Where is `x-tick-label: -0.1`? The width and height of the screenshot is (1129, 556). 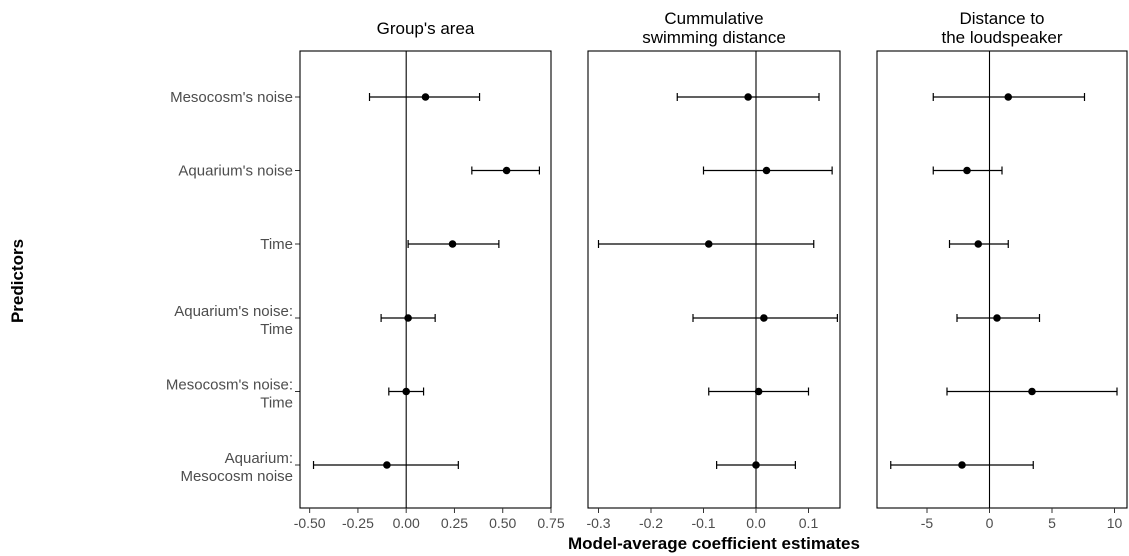
x-tick-label: -0.1 is located at coordinates (703, 523).